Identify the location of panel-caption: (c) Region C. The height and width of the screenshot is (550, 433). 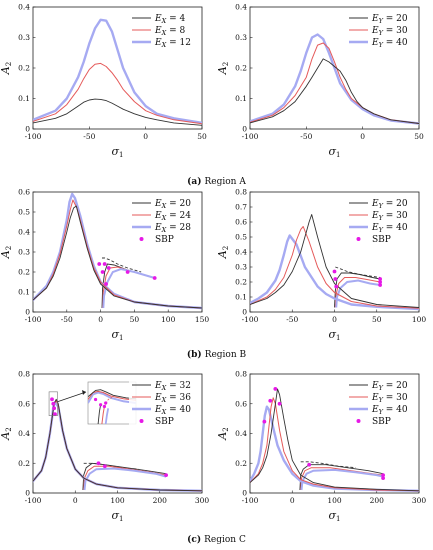
(216, 539).